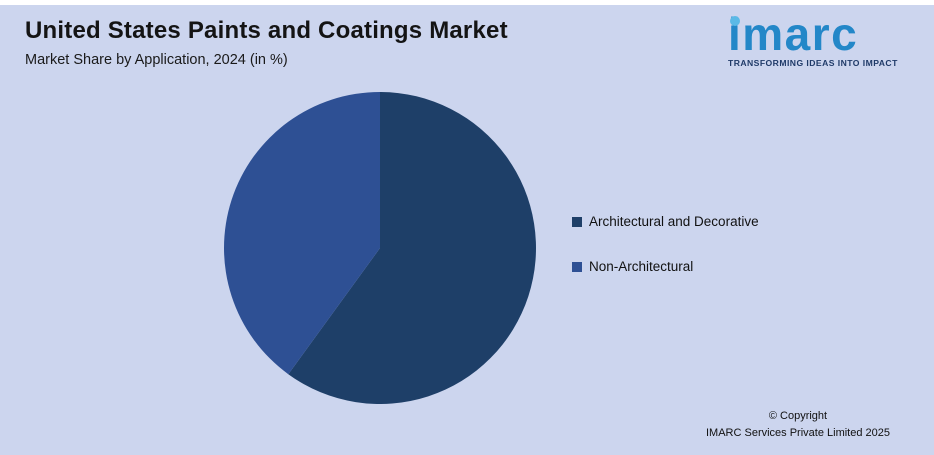 This screenshot has width=934, height=455. I want to click on page-title: United States Paints and Coatings Market, so click(266, 30).